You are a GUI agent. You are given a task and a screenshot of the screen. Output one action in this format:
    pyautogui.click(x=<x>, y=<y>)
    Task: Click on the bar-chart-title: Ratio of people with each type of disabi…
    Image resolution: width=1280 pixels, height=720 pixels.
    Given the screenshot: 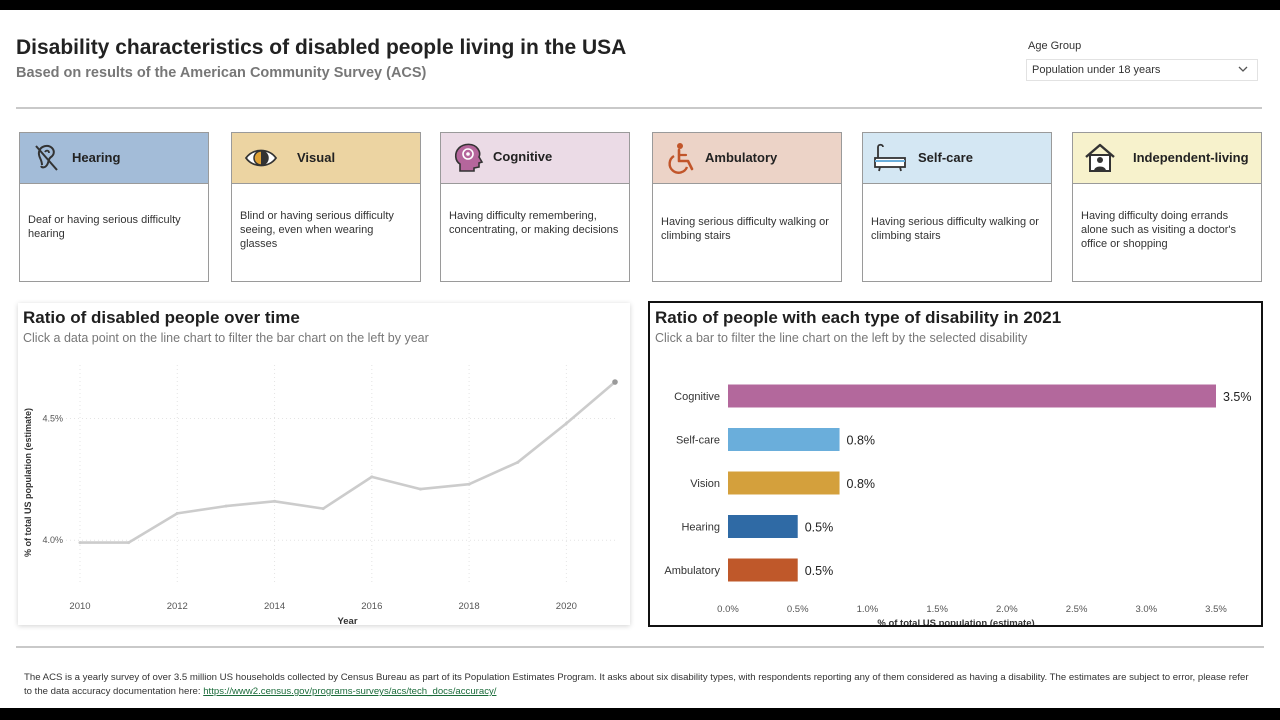 What is the action you would take?
    pyautogui.click(x=858, y=317)
    